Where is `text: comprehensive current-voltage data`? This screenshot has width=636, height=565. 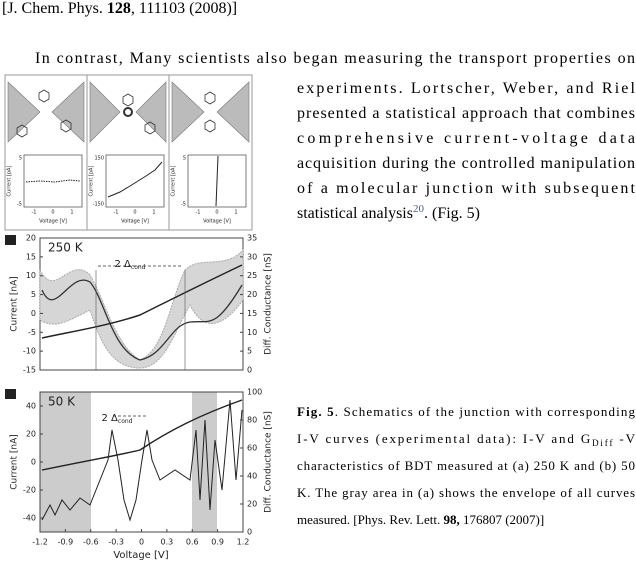 text: comprehensive current-voltage data is located at coordinates (466, 138).